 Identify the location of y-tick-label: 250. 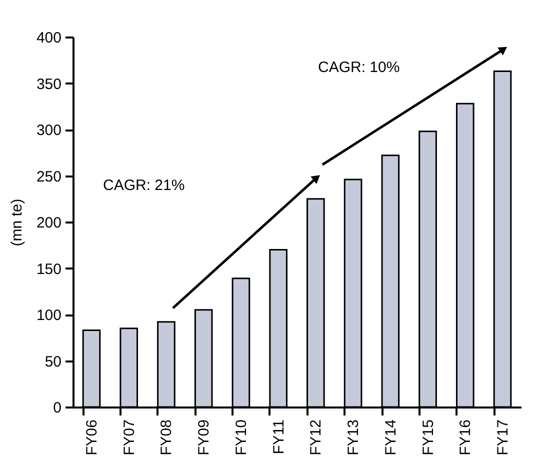
(49, 177).